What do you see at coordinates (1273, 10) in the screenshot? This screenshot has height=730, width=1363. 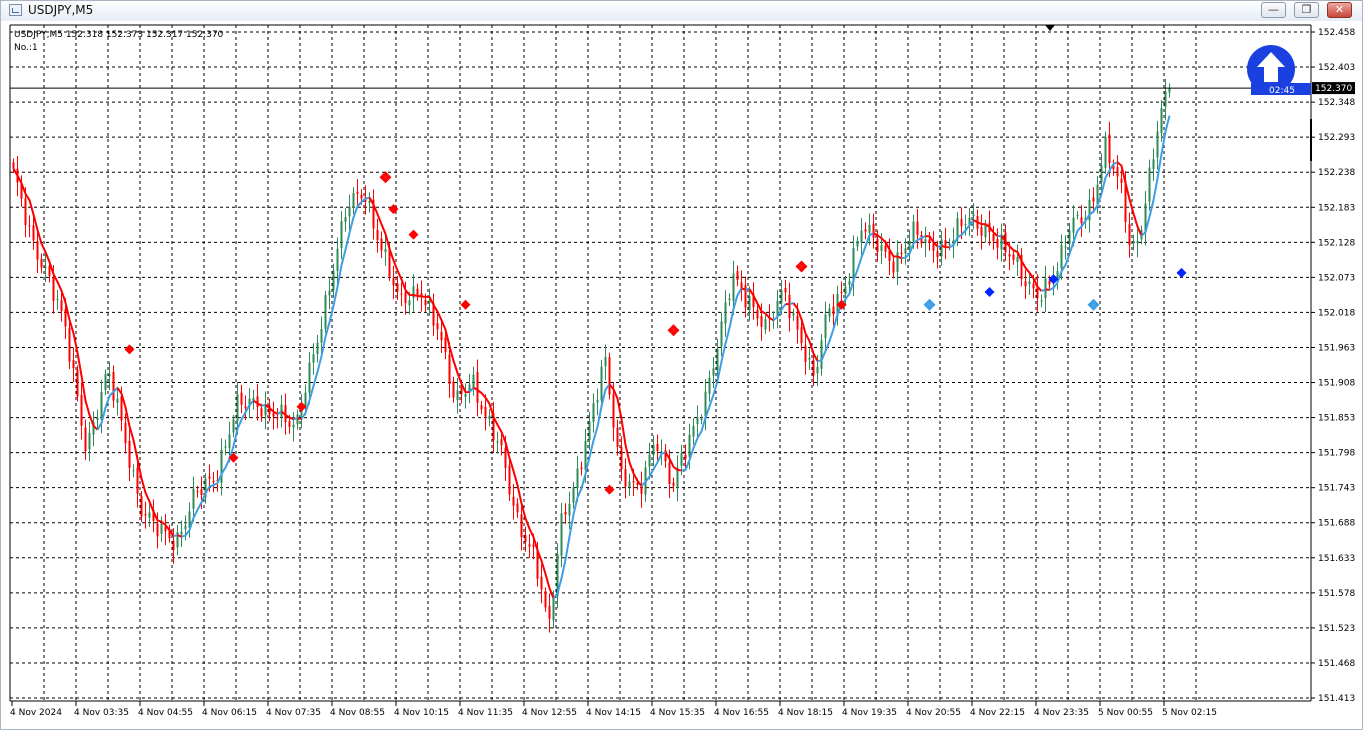 I see `minimize-button: —` at bounding box center [1273, 10].